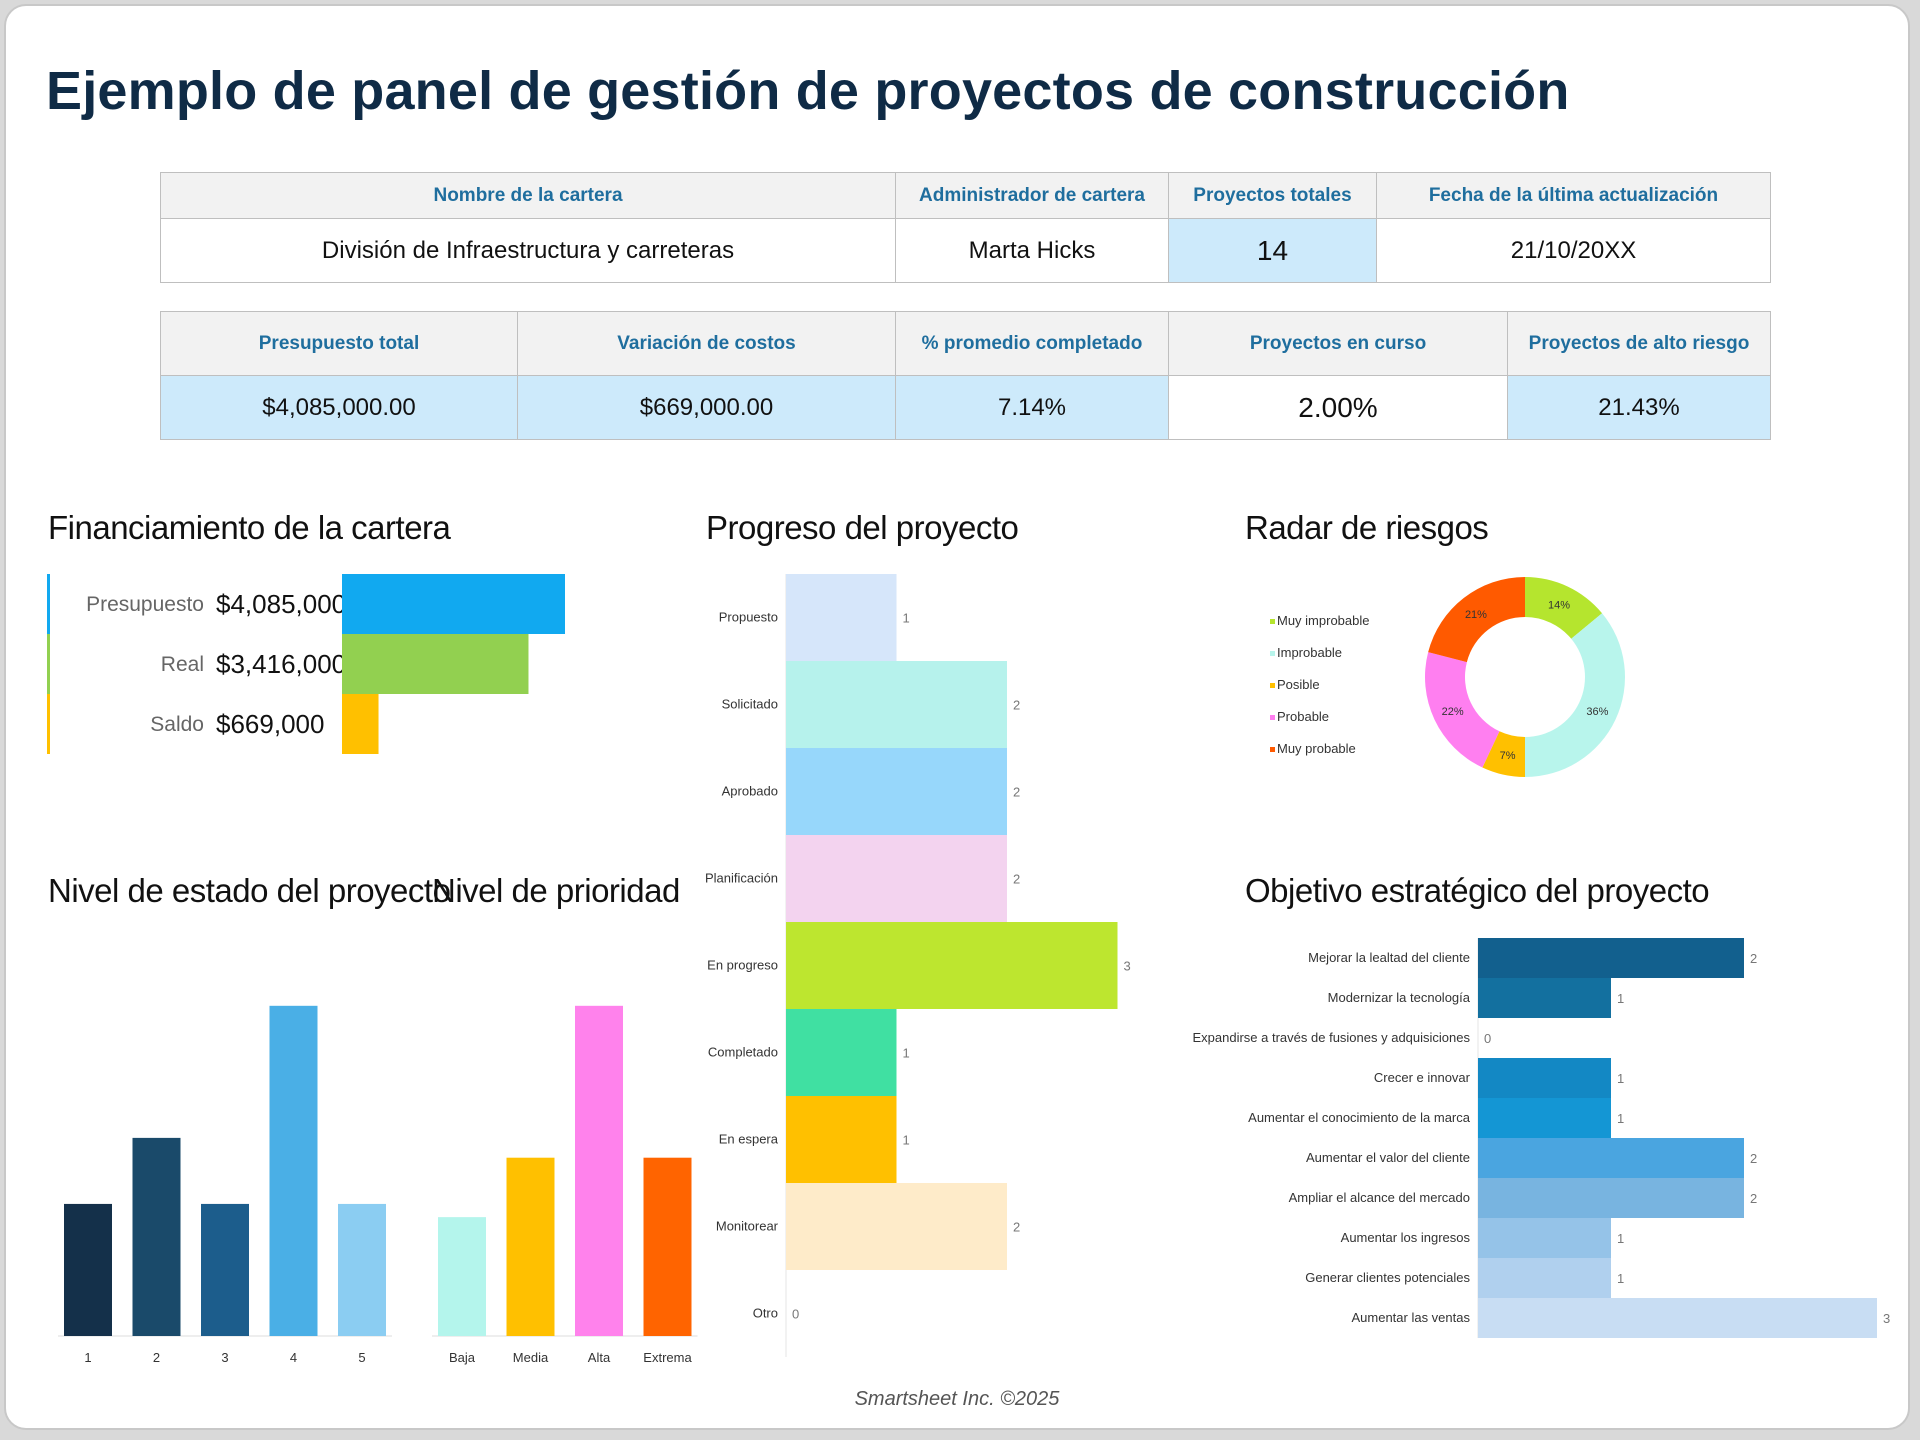 This screenshot has width=1920, height=1440. Describe the element at coordinates (48, 724) in the screenshot. I see `funding-accent-saldo` at that location.